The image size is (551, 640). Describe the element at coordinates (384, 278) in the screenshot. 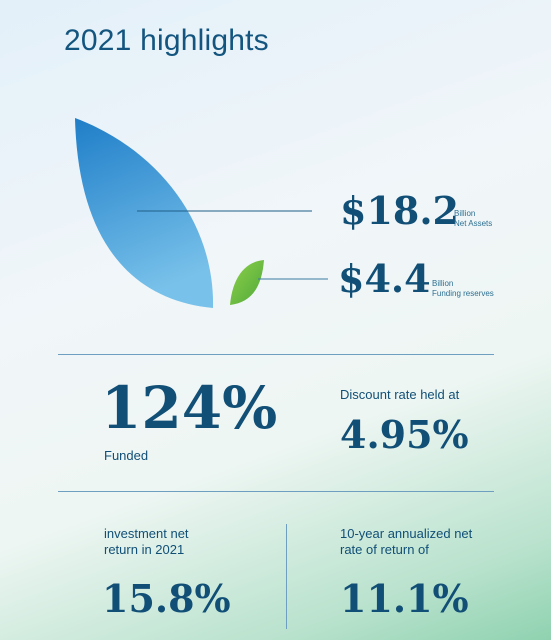

I see `reserves-value: $4.4` at that location.